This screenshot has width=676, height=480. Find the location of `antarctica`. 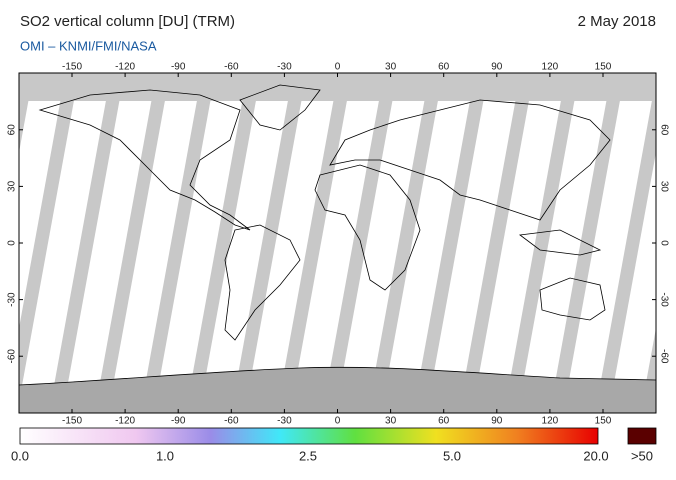

antarctica is located at coordinates (337, 389).